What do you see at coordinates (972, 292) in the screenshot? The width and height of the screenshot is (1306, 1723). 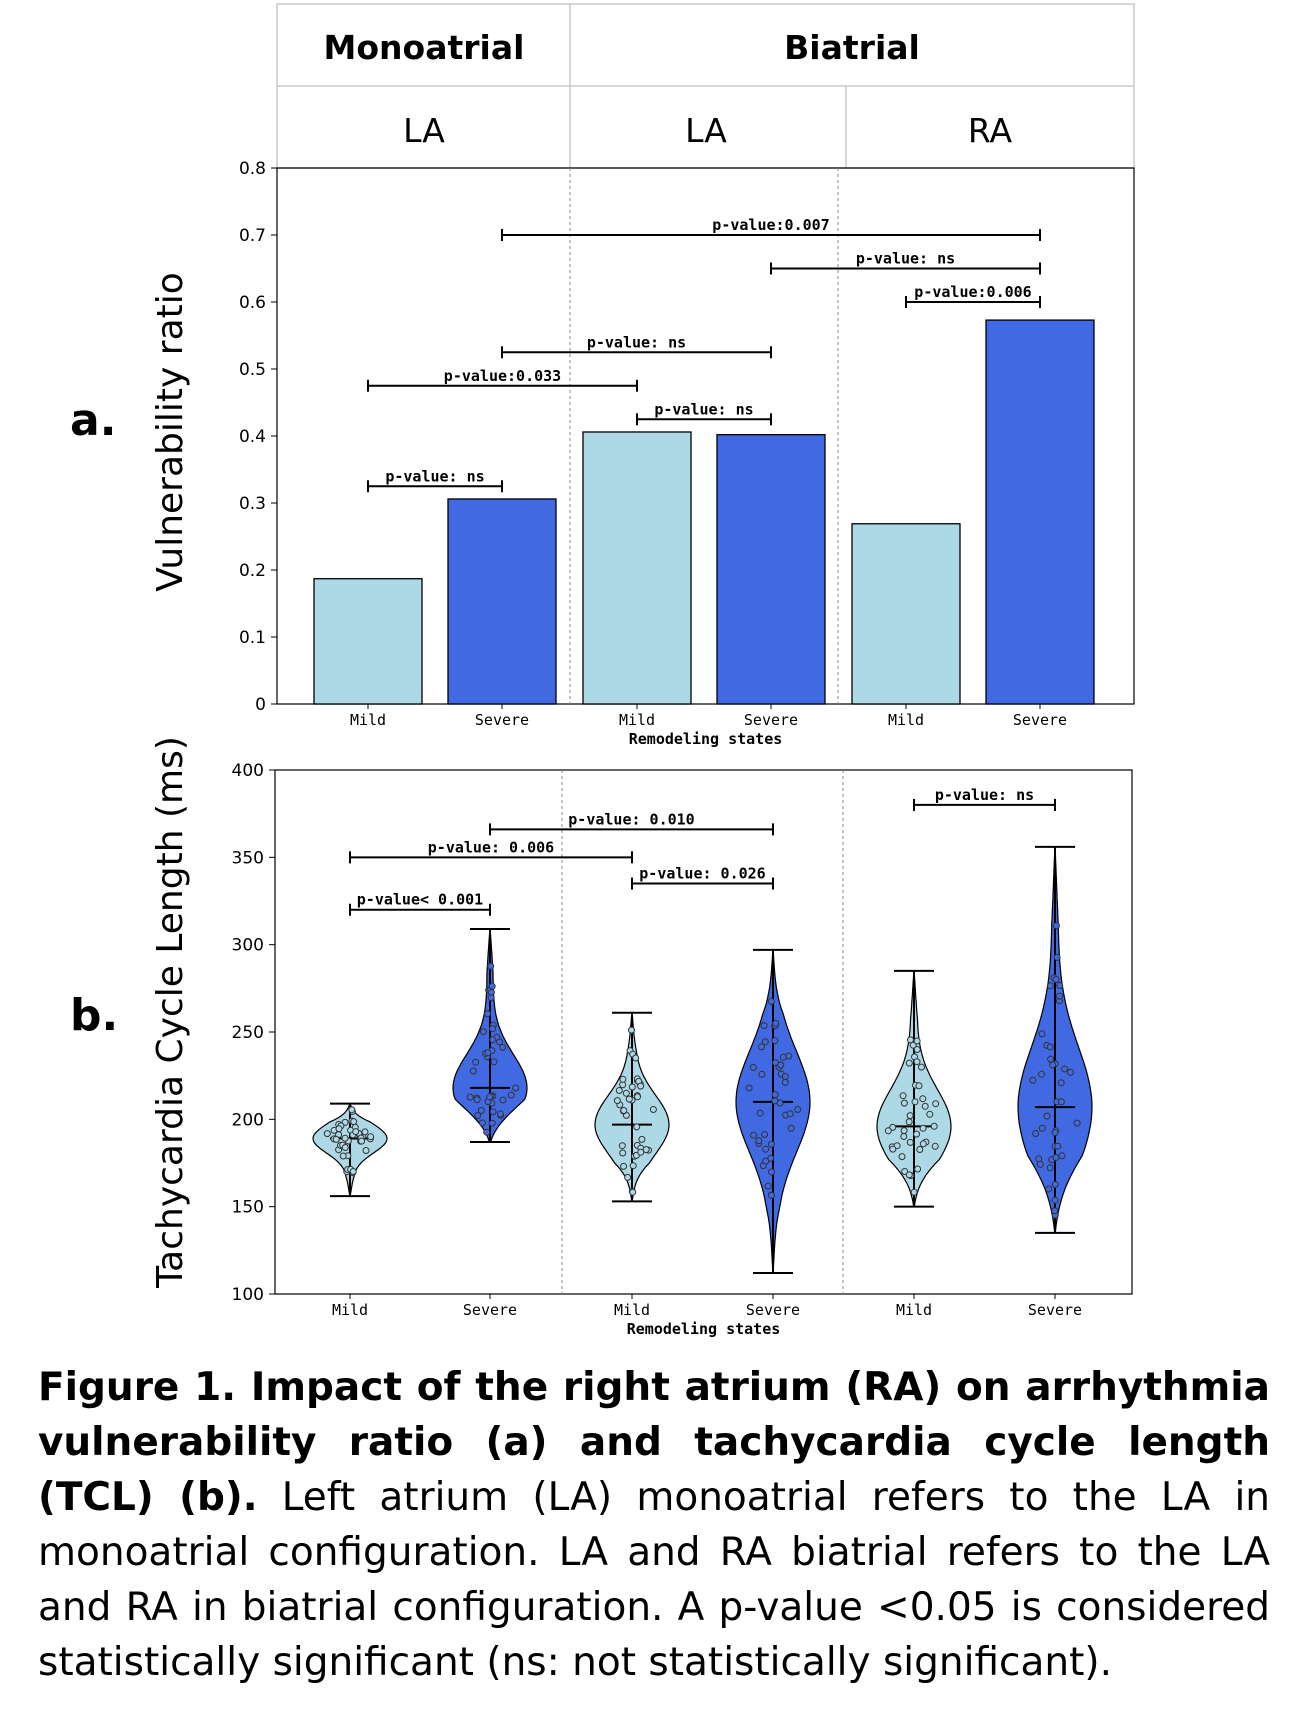 I see `pvalue-label: p-value:0.006` at bounding box center [972, 292].